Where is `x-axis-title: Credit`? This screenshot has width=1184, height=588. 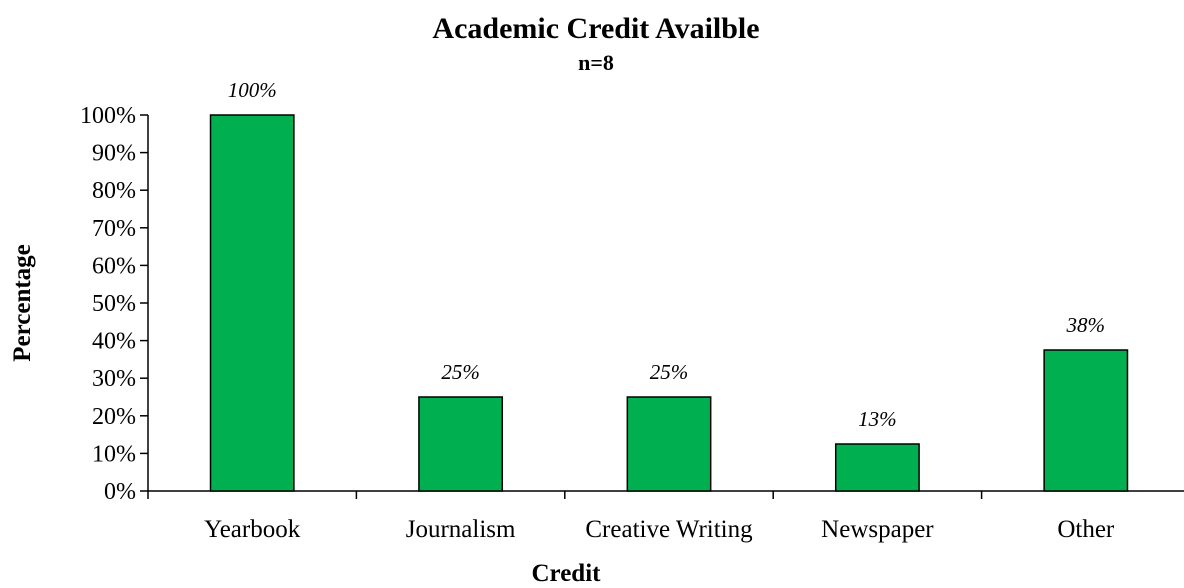 x-axis-title: Credit is located at coordinates (567, 573).